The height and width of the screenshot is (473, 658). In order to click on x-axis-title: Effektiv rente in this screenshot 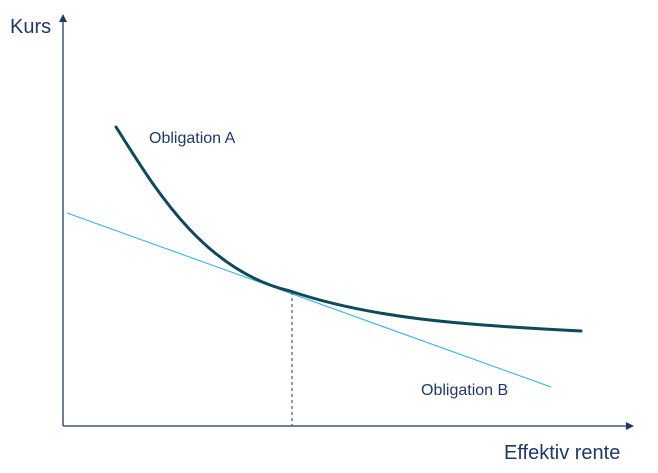, I will do `click(562, 453)`.